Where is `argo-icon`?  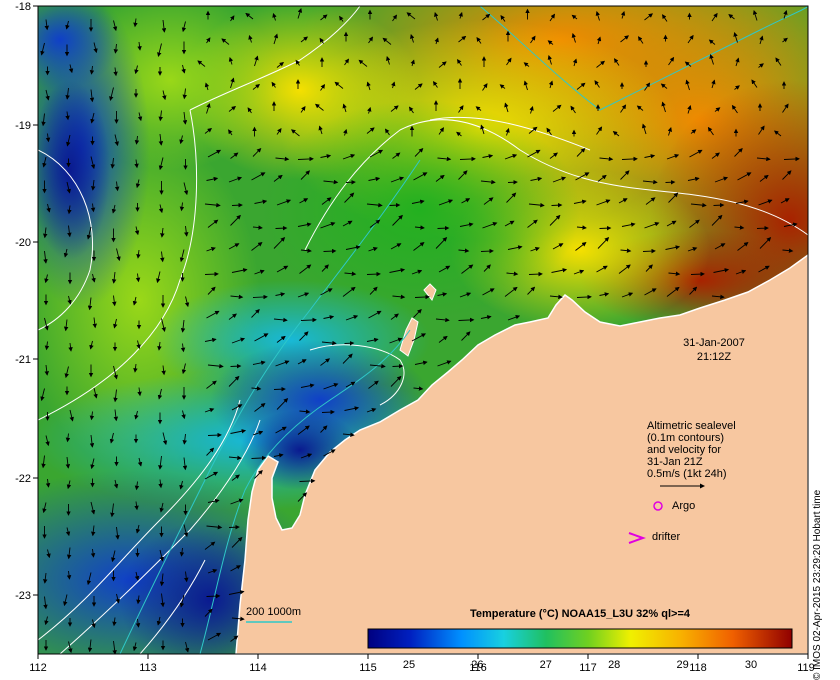
argo-icon is located at coordinates (658, 506).